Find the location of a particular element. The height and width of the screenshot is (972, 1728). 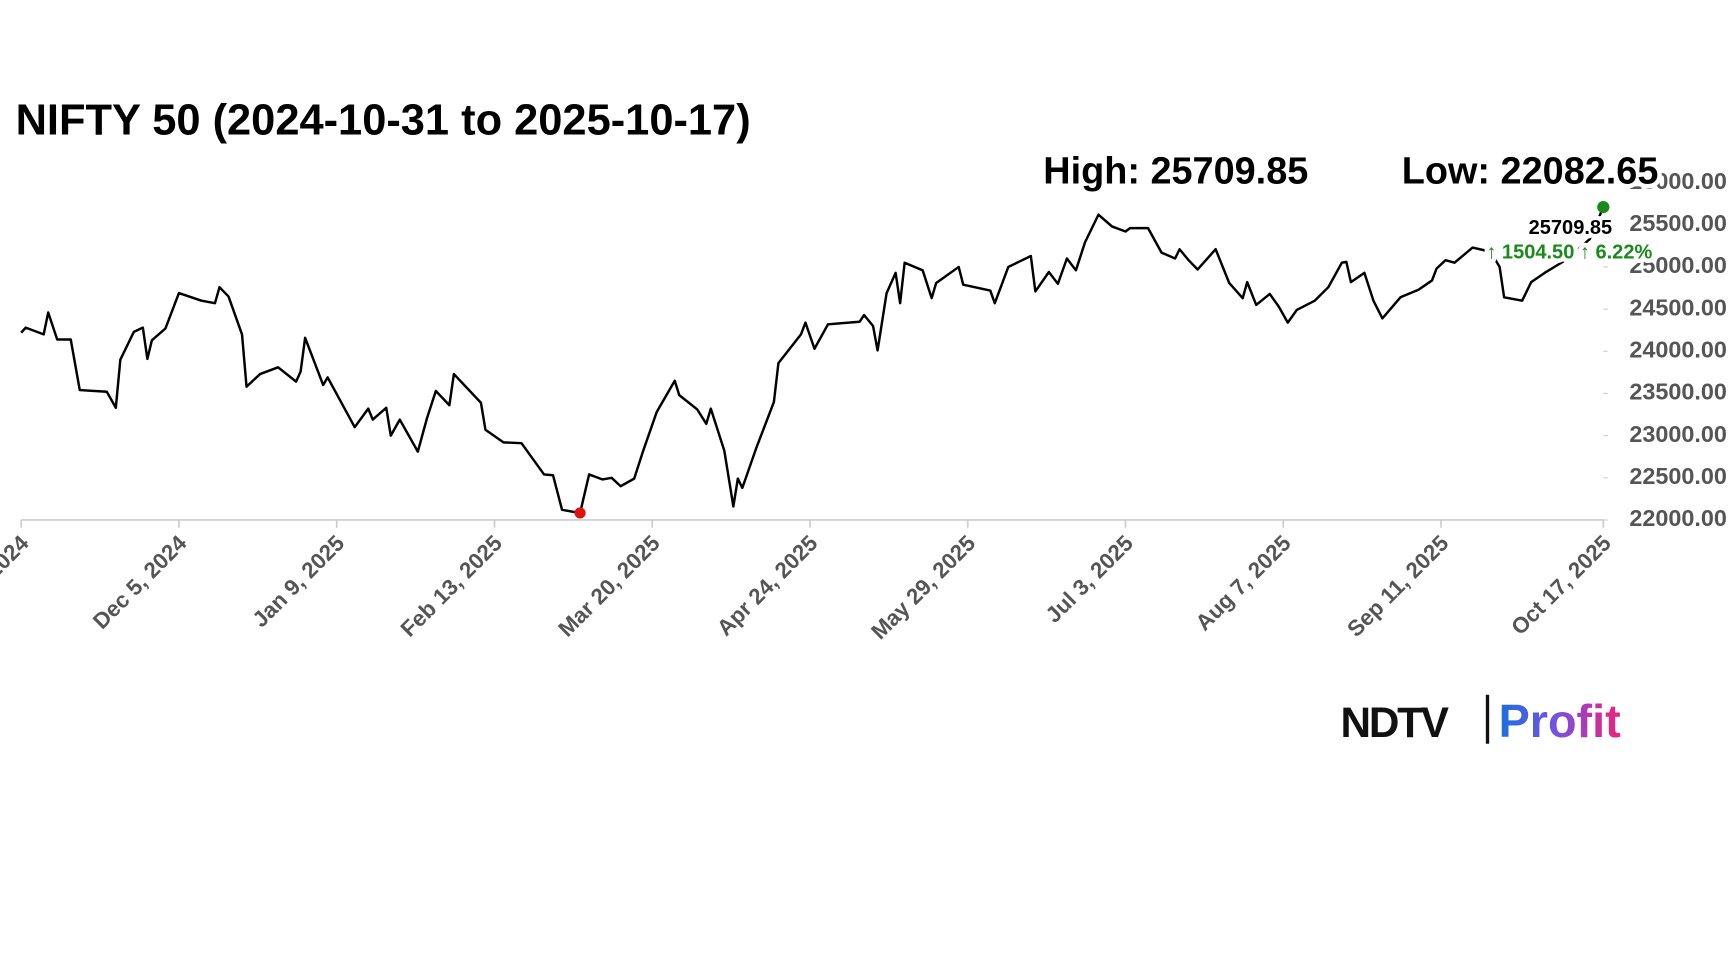

x-tick-label: Apr 24, 2025 is located at coordinates (767, 585).